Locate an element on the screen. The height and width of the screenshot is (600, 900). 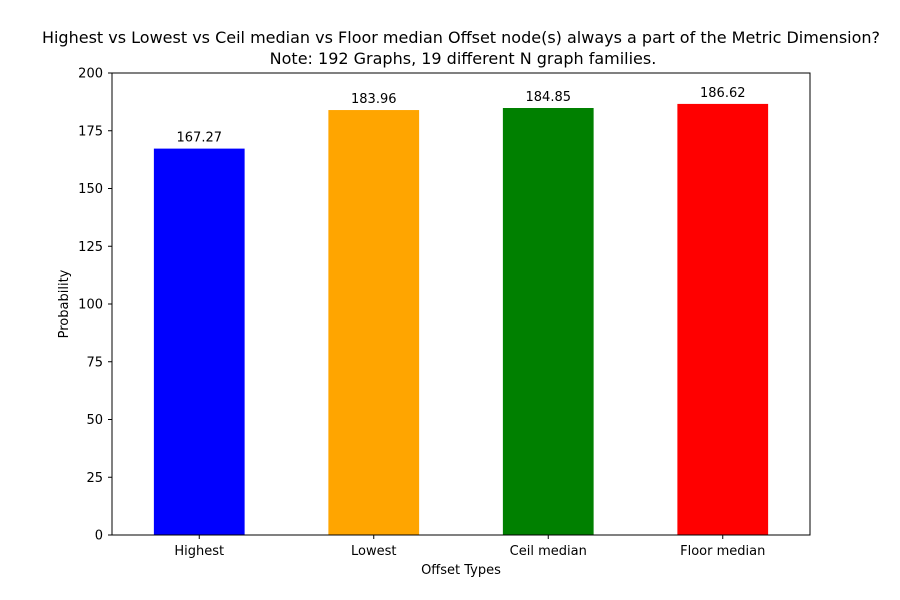
y-tick-label: 50 is located at coordinates (94, 420).